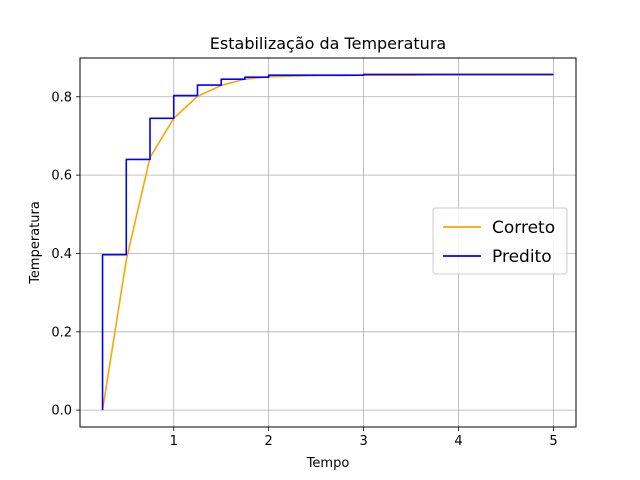 The image size is (640, 480). What do you see at coordinates (363, 441) in the screenshot?
I see `x-tick-label: 3` at bounding box center [363, 441].